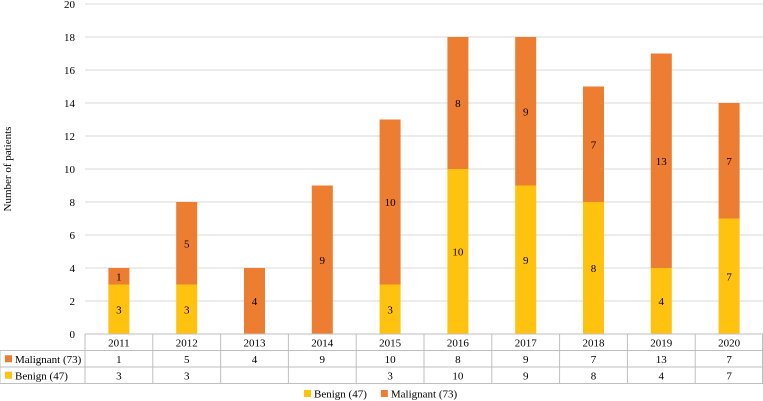  Describe the element at coordinates (187, 376) in the screenshot. I see `table-cell-benign-2012: 3` at that location.